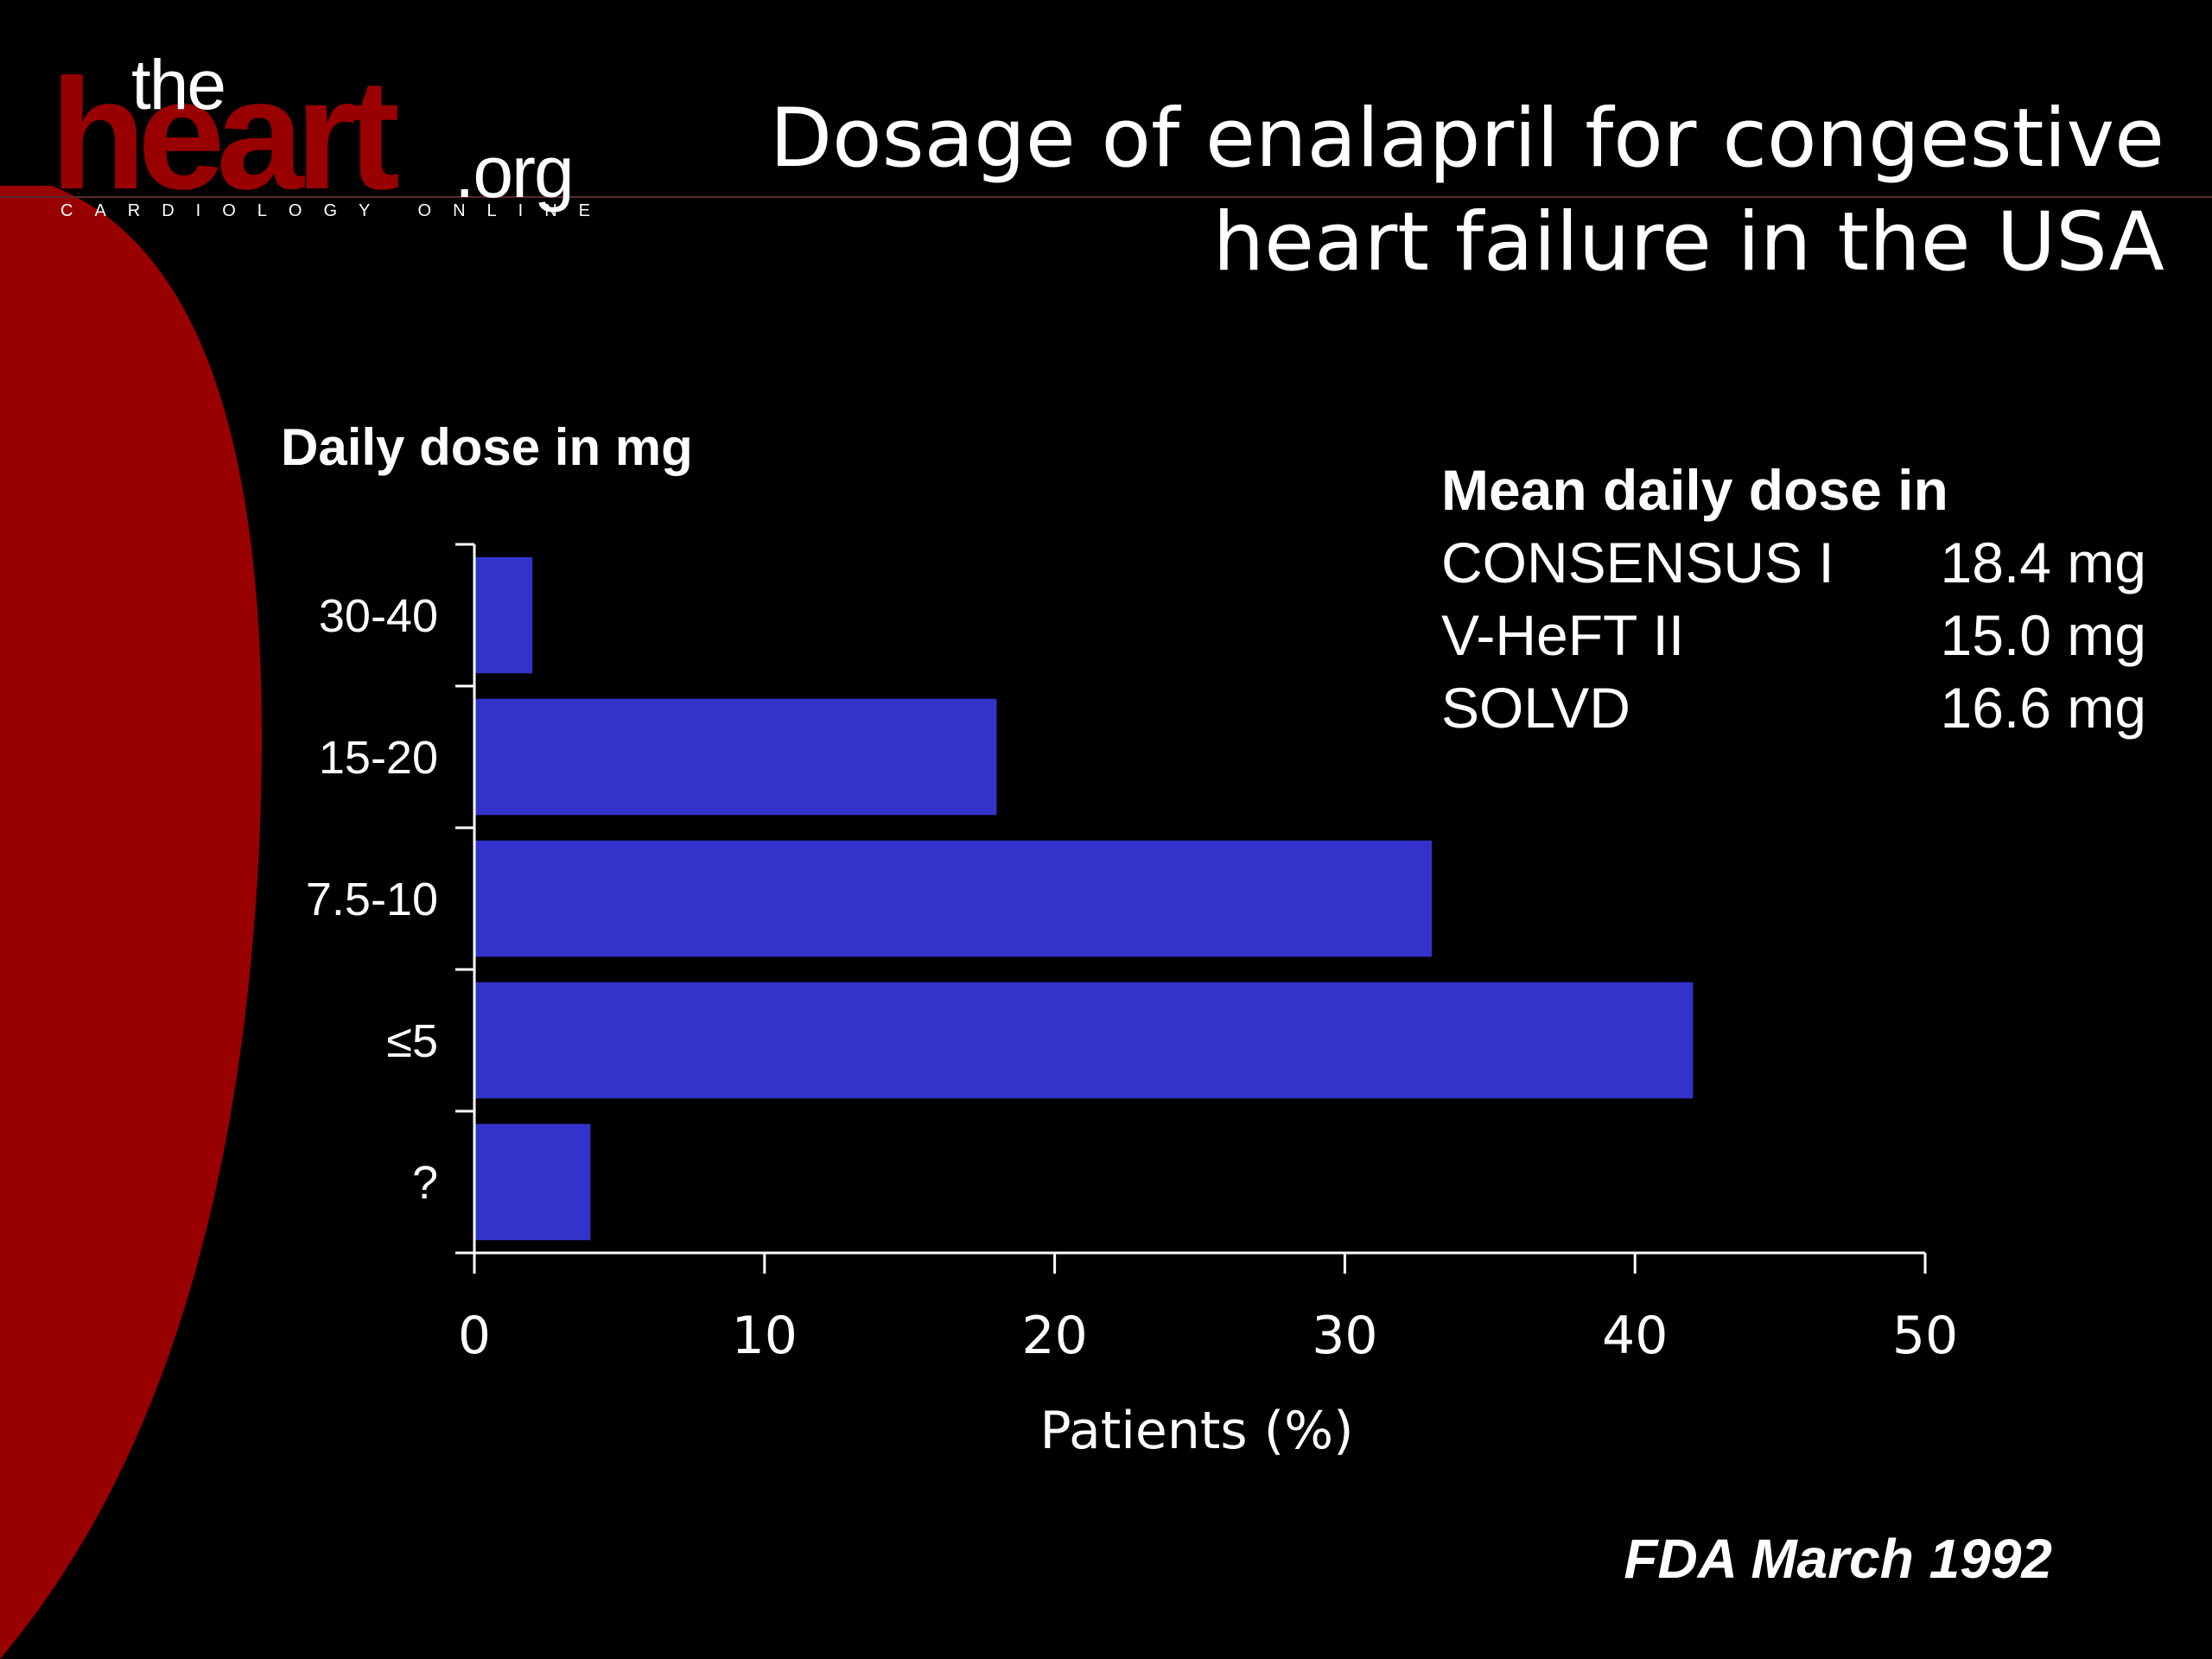 This screenshot has width=2212, height=1659. What do you see at coordinates (224, 134) in the screenshot?
I see `logo-heart-text: heart` at bounding box center [224, 134].